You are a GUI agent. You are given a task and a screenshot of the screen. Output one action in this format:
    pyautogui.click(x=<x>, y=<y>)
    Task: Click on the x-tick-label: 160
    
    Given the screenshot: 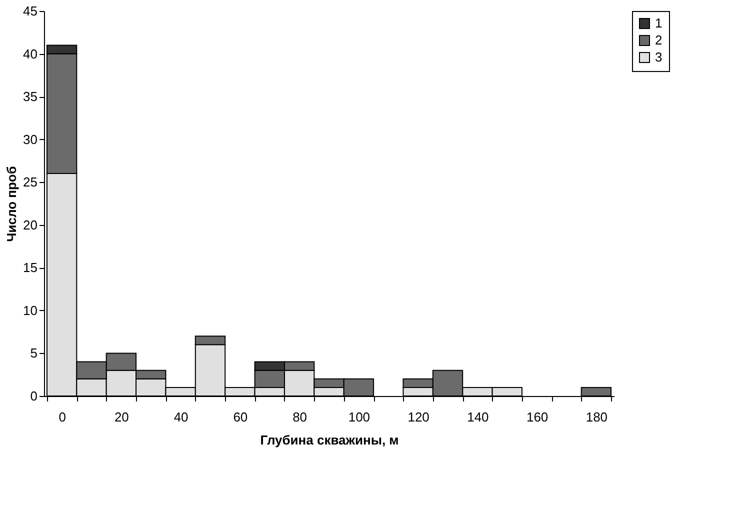 What is the action you would take?
    pyautogui.click(x=537, y=417)
    